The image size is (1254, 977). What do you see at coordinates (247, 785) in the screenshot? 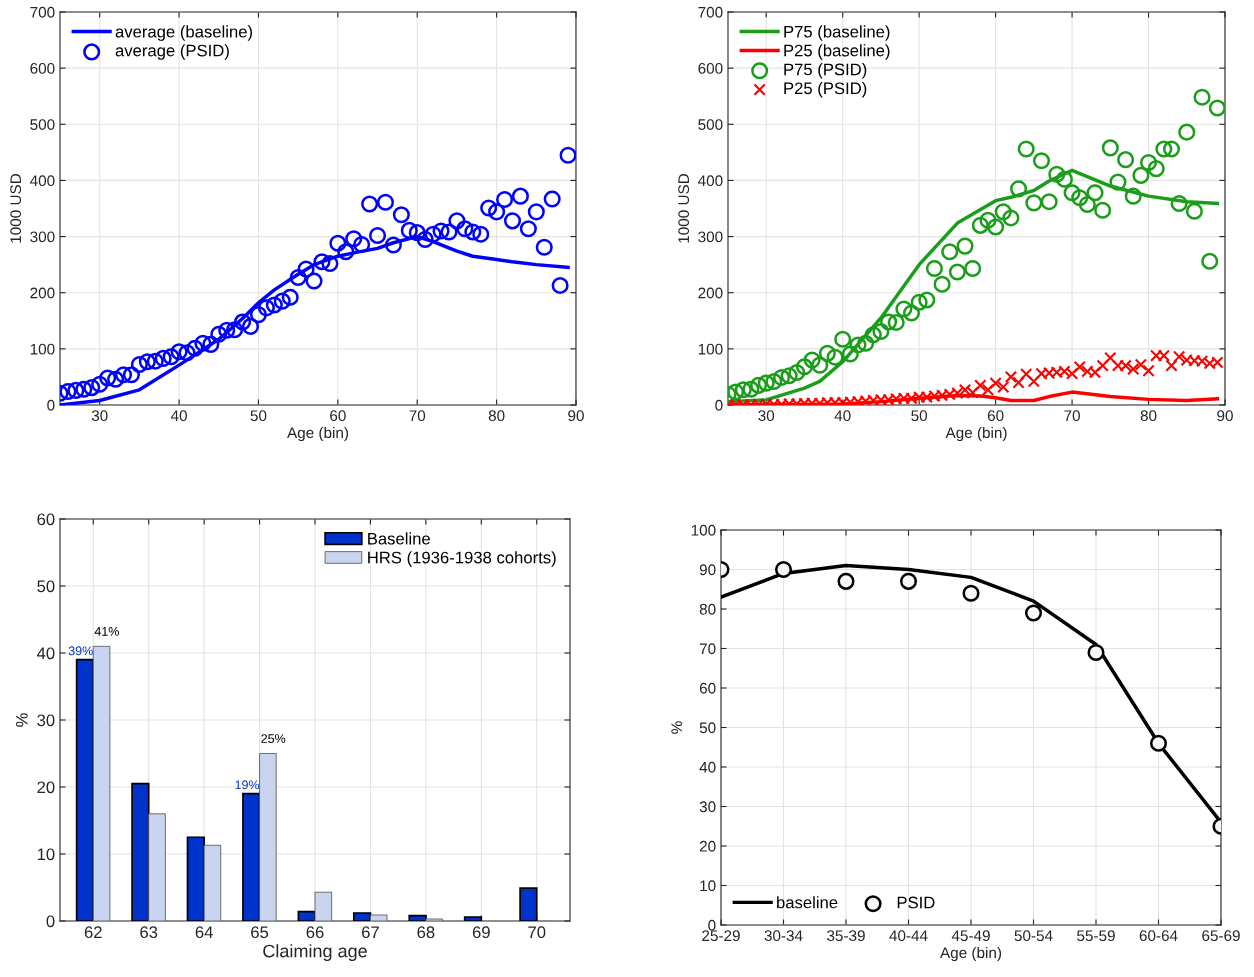
I see `data-label: 19%` at bounding box center [247, 785].